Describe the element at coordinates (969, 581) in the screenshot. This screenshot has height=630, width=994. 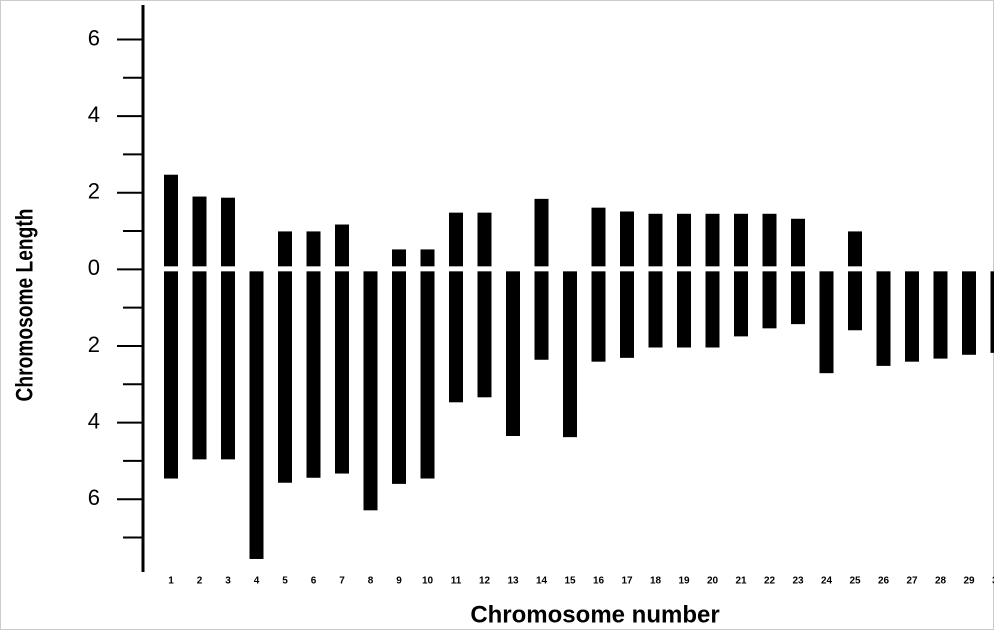
I see `x-tick-label: 29` at that location.